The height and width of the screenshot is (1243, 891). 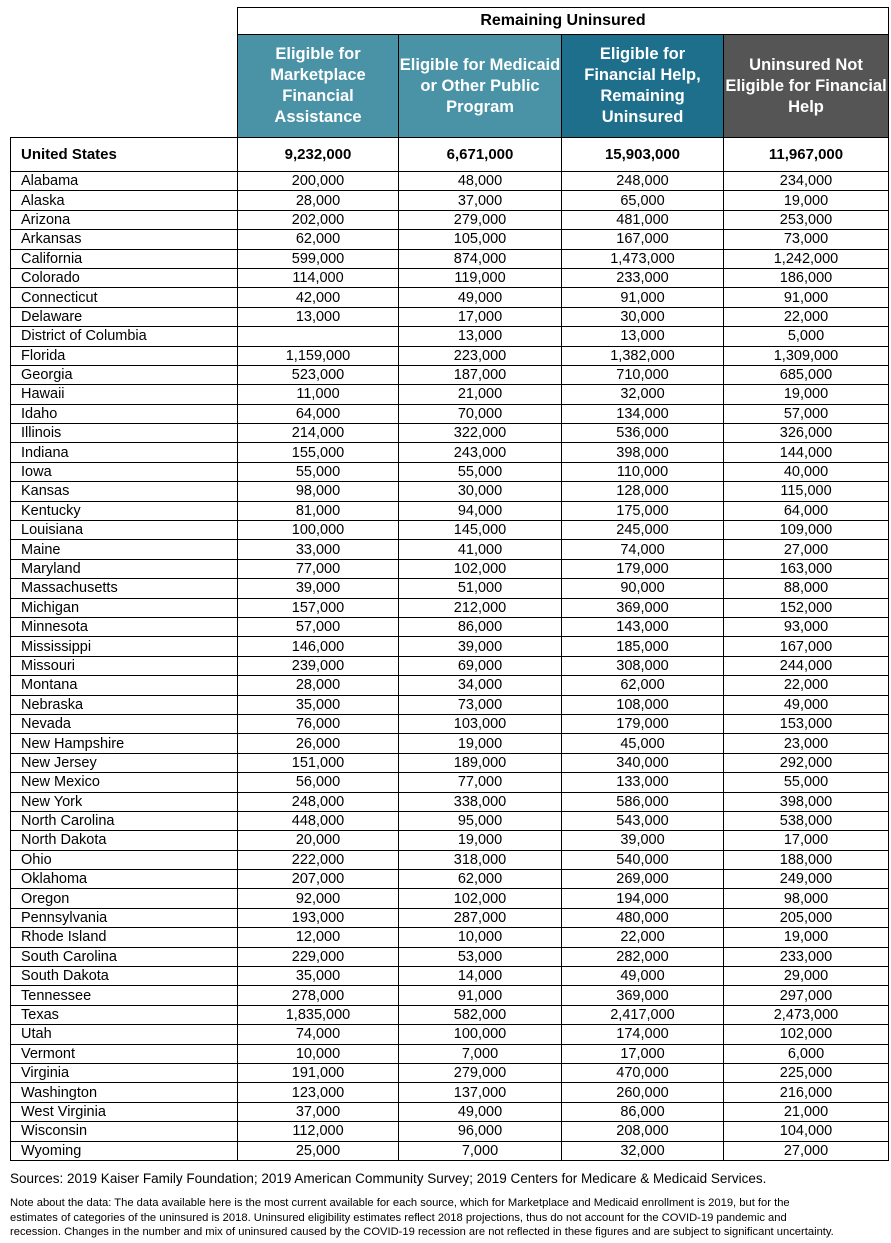 What do you see at coordinates (642, 200) in the screenshot?
I see `financial-help-remaining-value: 65,000` at bounding box center [642, 200].